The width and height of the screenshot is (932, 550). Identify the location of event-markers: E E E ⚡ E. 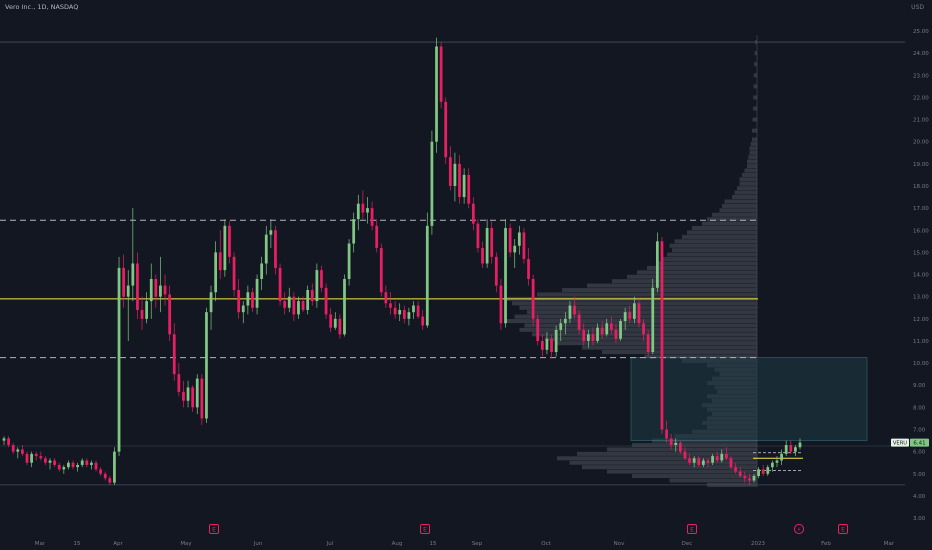
(528, 529).